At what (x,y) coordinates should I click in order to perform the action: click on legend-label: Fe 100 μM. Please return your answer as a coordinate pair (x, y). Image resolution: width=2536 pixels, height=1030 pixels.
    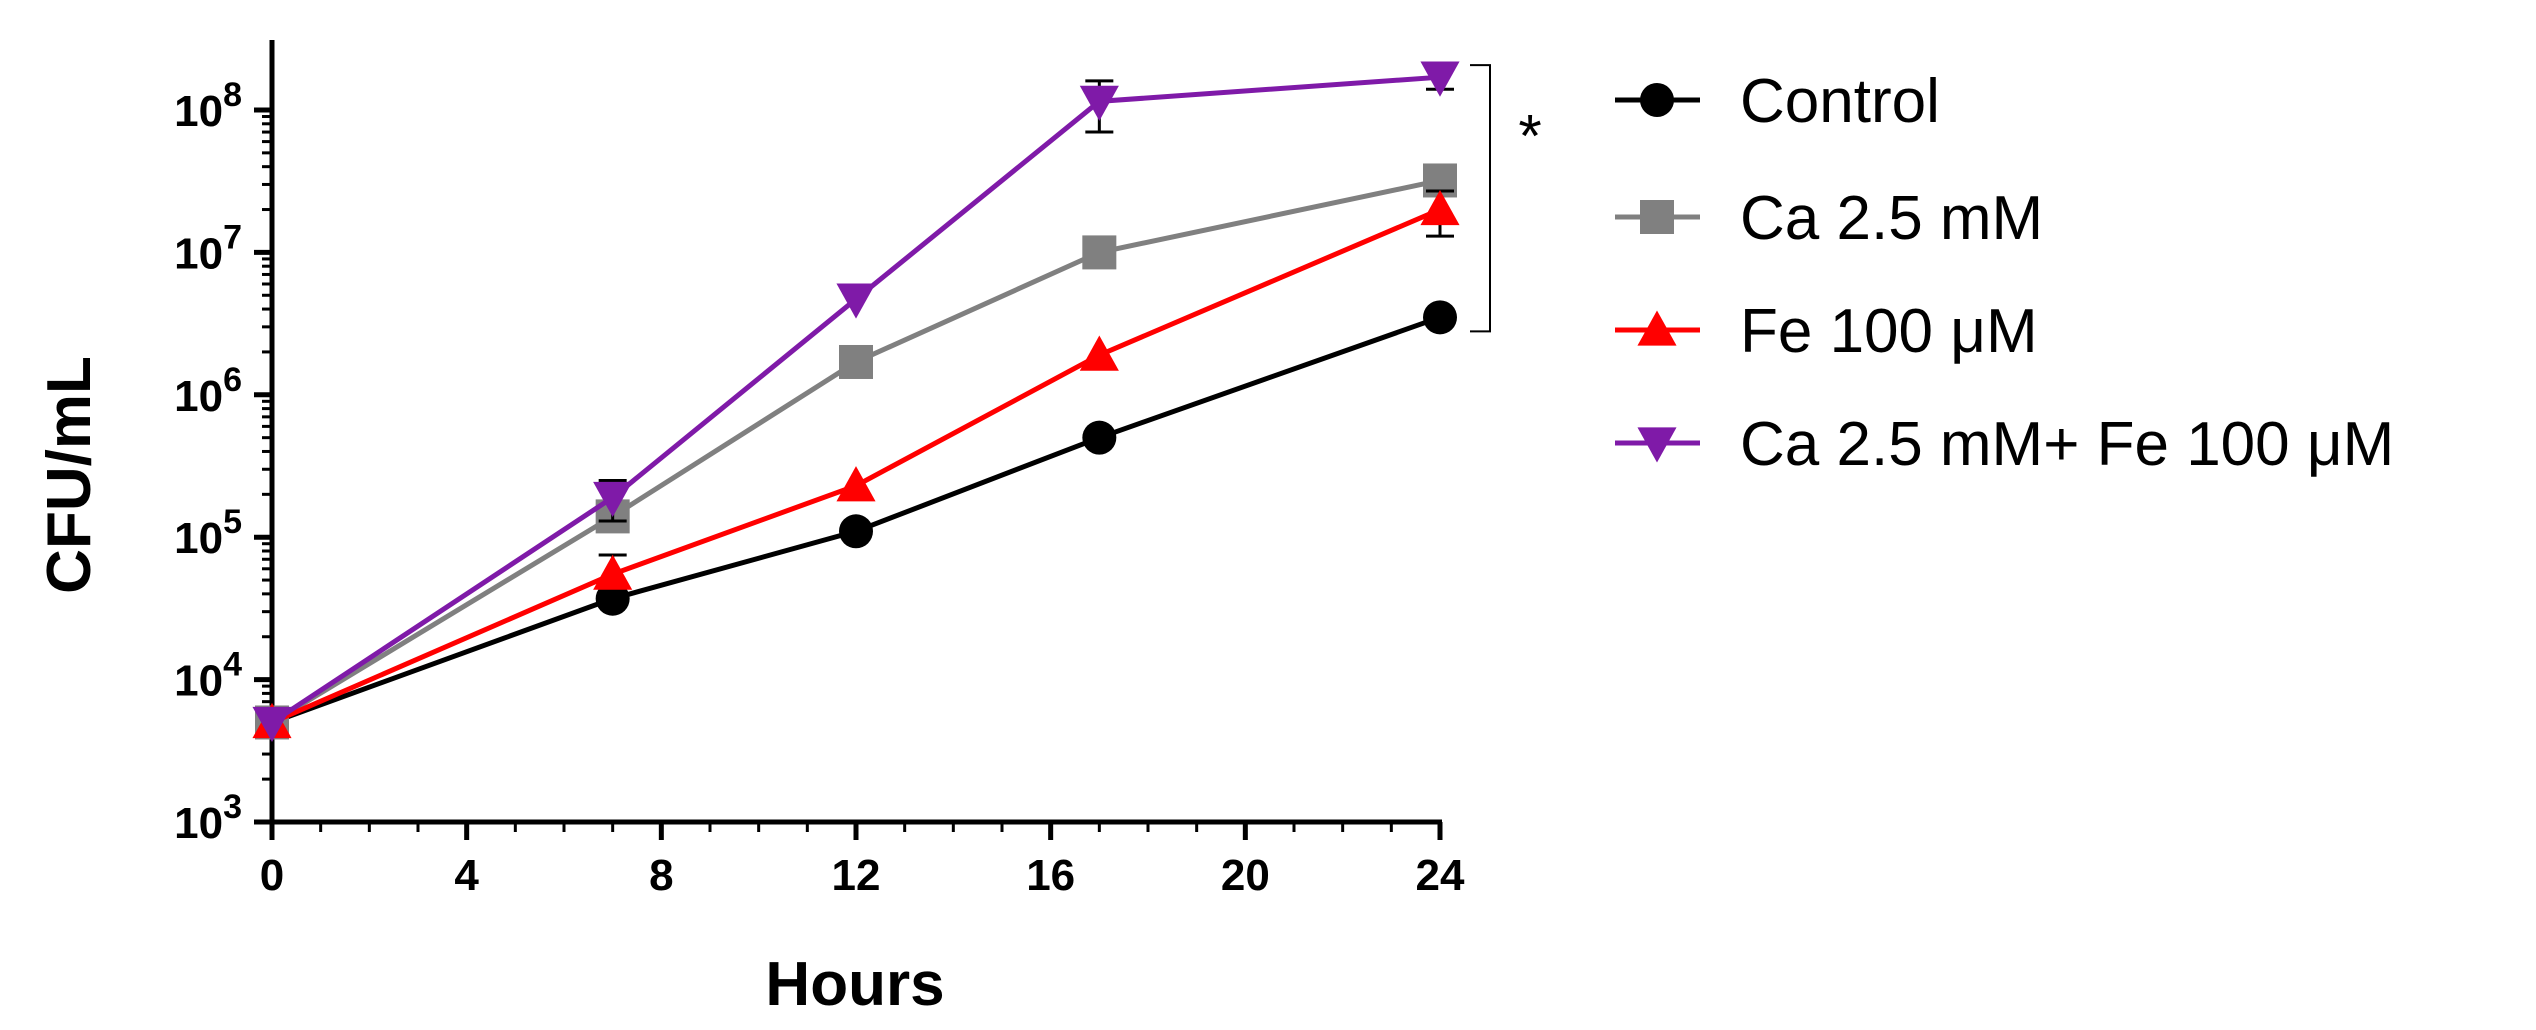
    Looking at the image, I should click on (1889, 331).